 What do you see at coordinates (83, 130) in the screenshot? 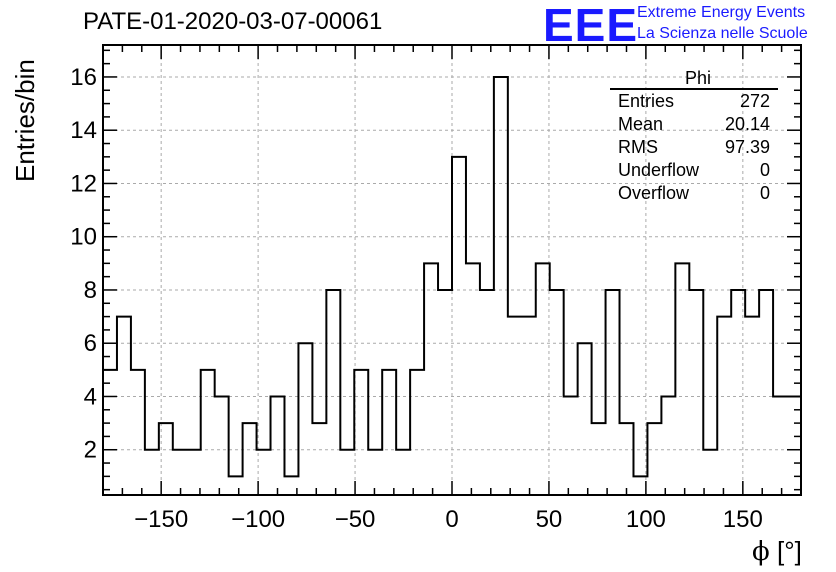
I see `y-tick-label: 14` at bounding box center [83, 130].